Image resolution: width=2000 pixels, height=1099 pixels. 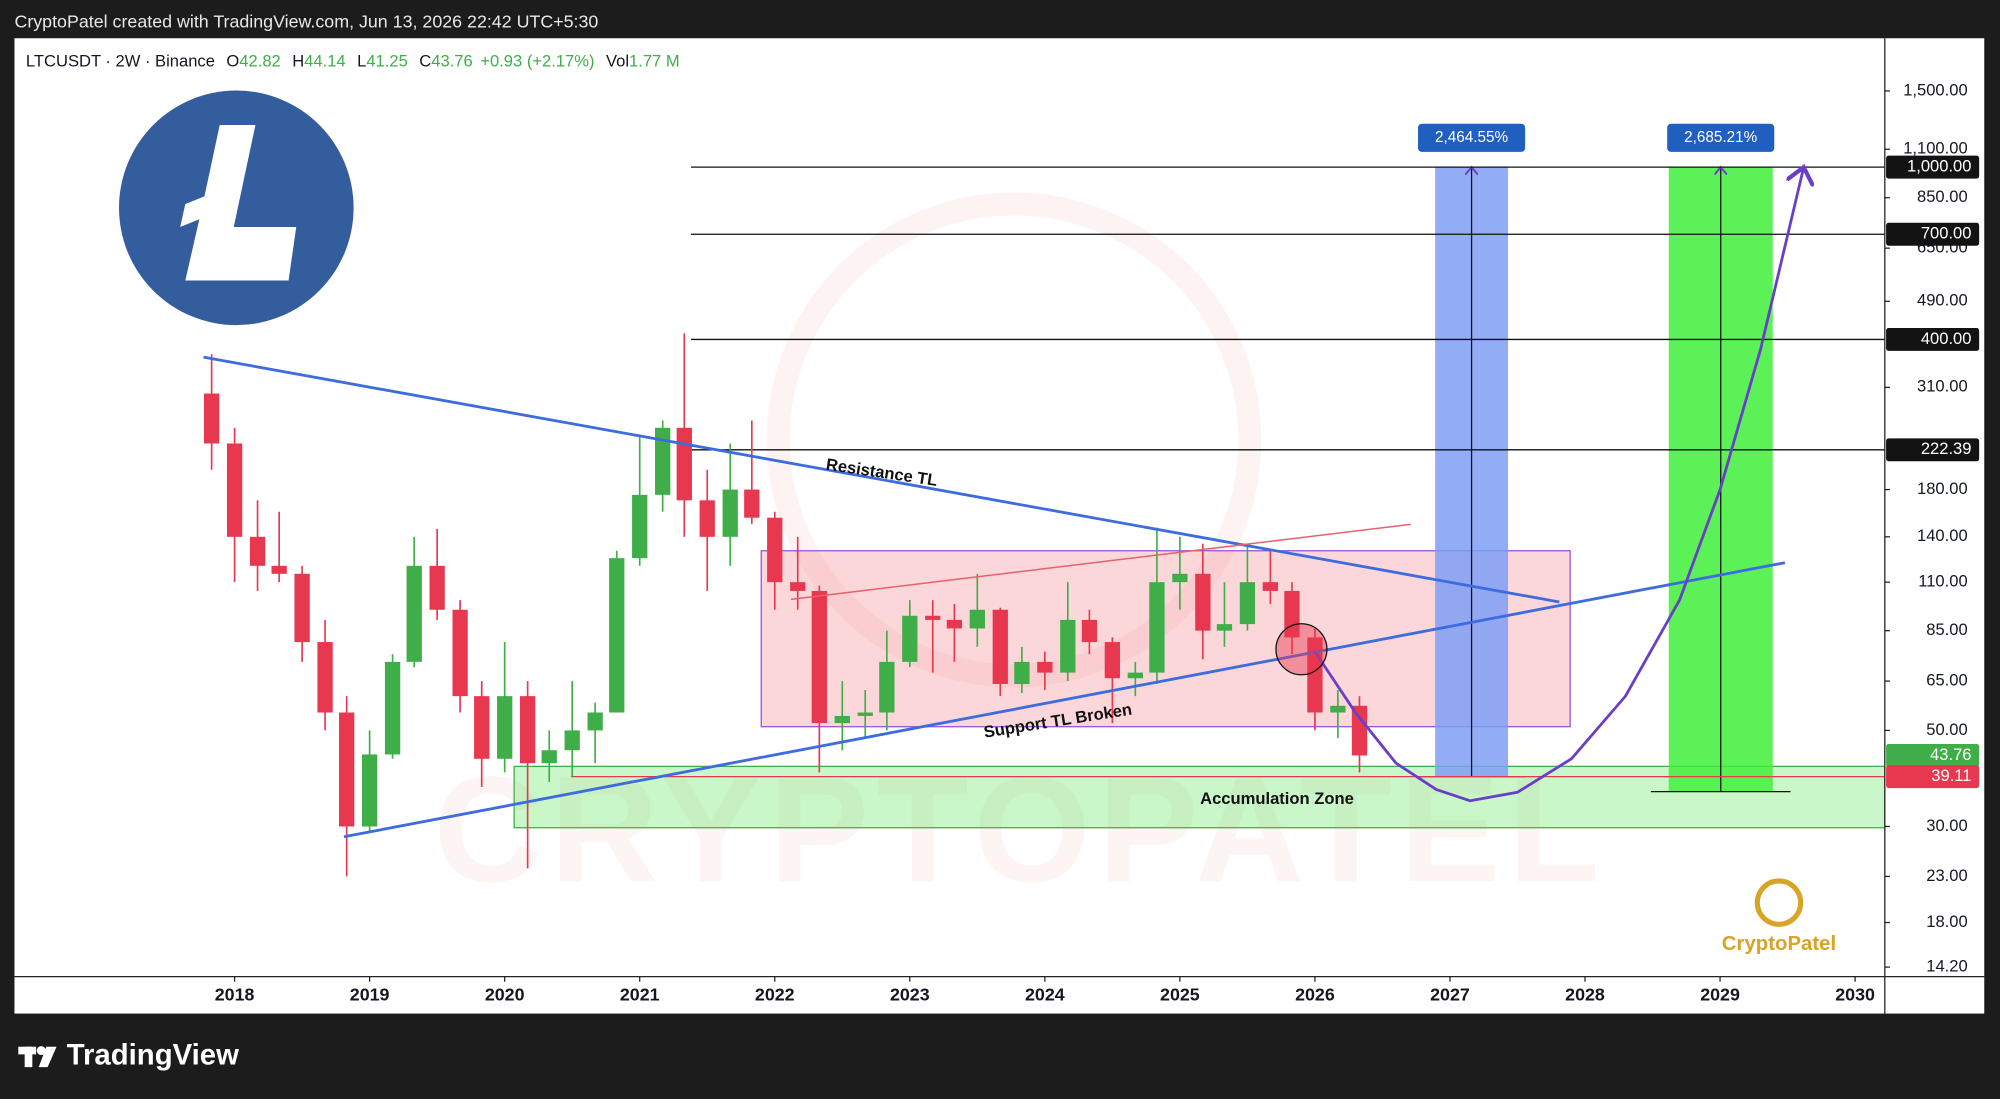 I want to click on price-tag-label: 222.39, so click(x=1946, y=448).